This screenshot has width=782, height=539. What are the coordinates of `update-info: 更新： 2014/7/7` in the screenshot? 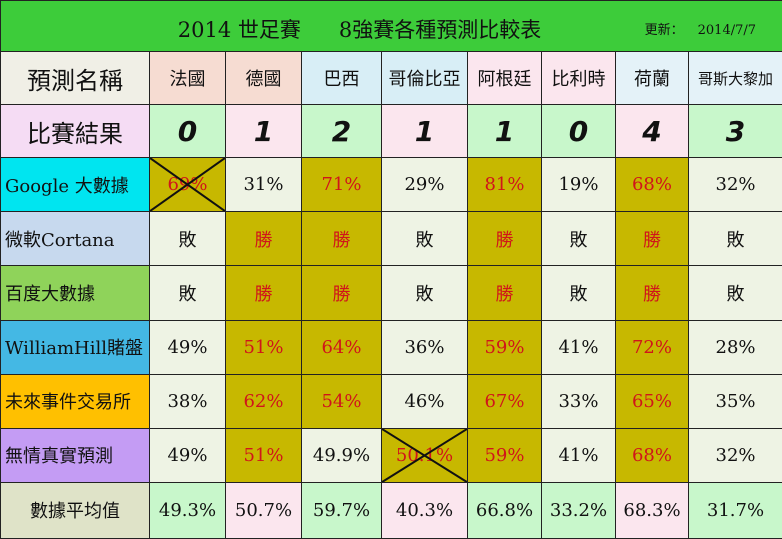 It's located at (700, 28).